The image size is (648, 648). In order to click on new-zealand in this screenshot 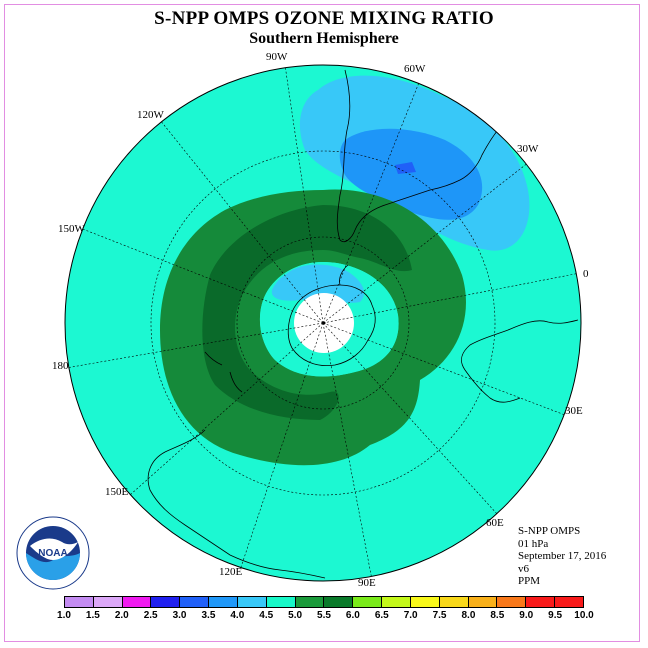, I will do `click(223, 372)`.